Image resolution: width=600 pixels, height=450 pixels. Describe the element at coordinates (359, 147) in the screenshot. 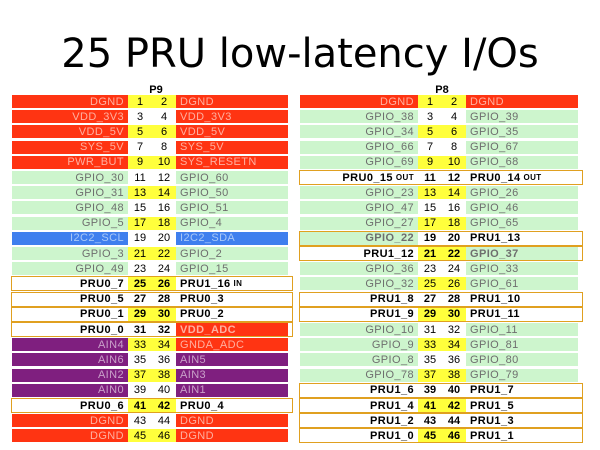

I see `pin-label-left: GPIO_66` at that location.